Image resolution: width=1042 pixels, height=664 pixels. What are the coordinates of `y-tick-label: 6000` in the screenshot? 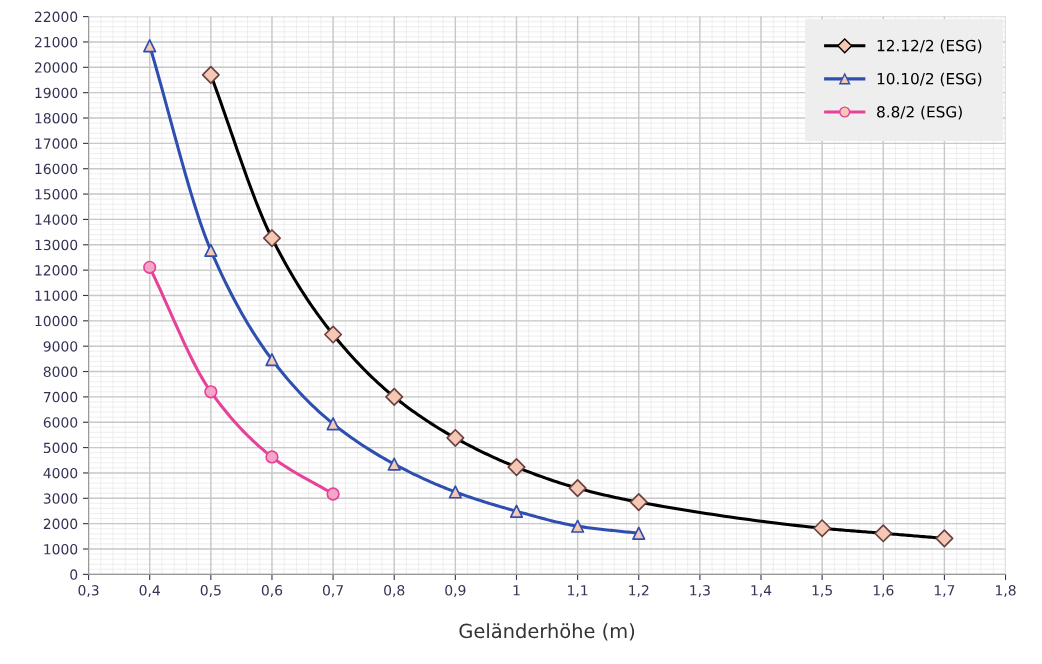 It's located at (60, 422).